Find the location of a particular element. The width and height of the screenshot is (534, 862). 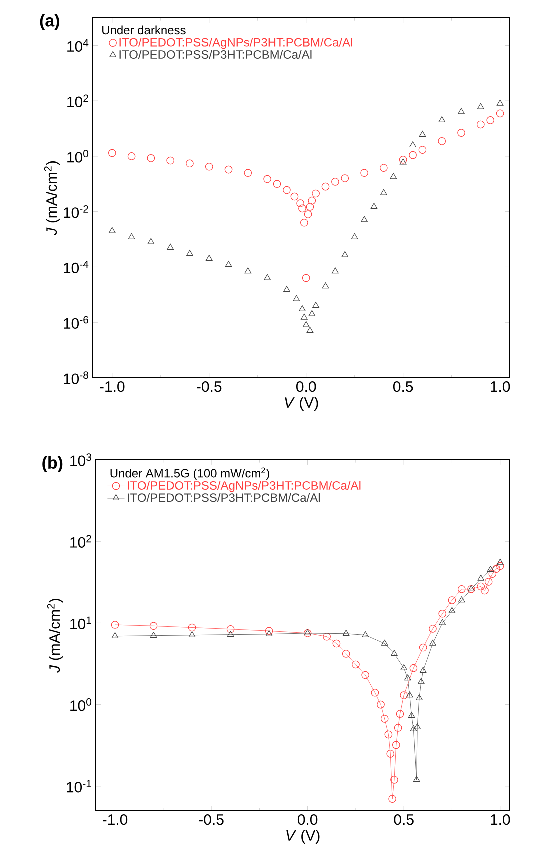

y-tick-label: 10$^{2}$ is located at coordinates (81, 541).